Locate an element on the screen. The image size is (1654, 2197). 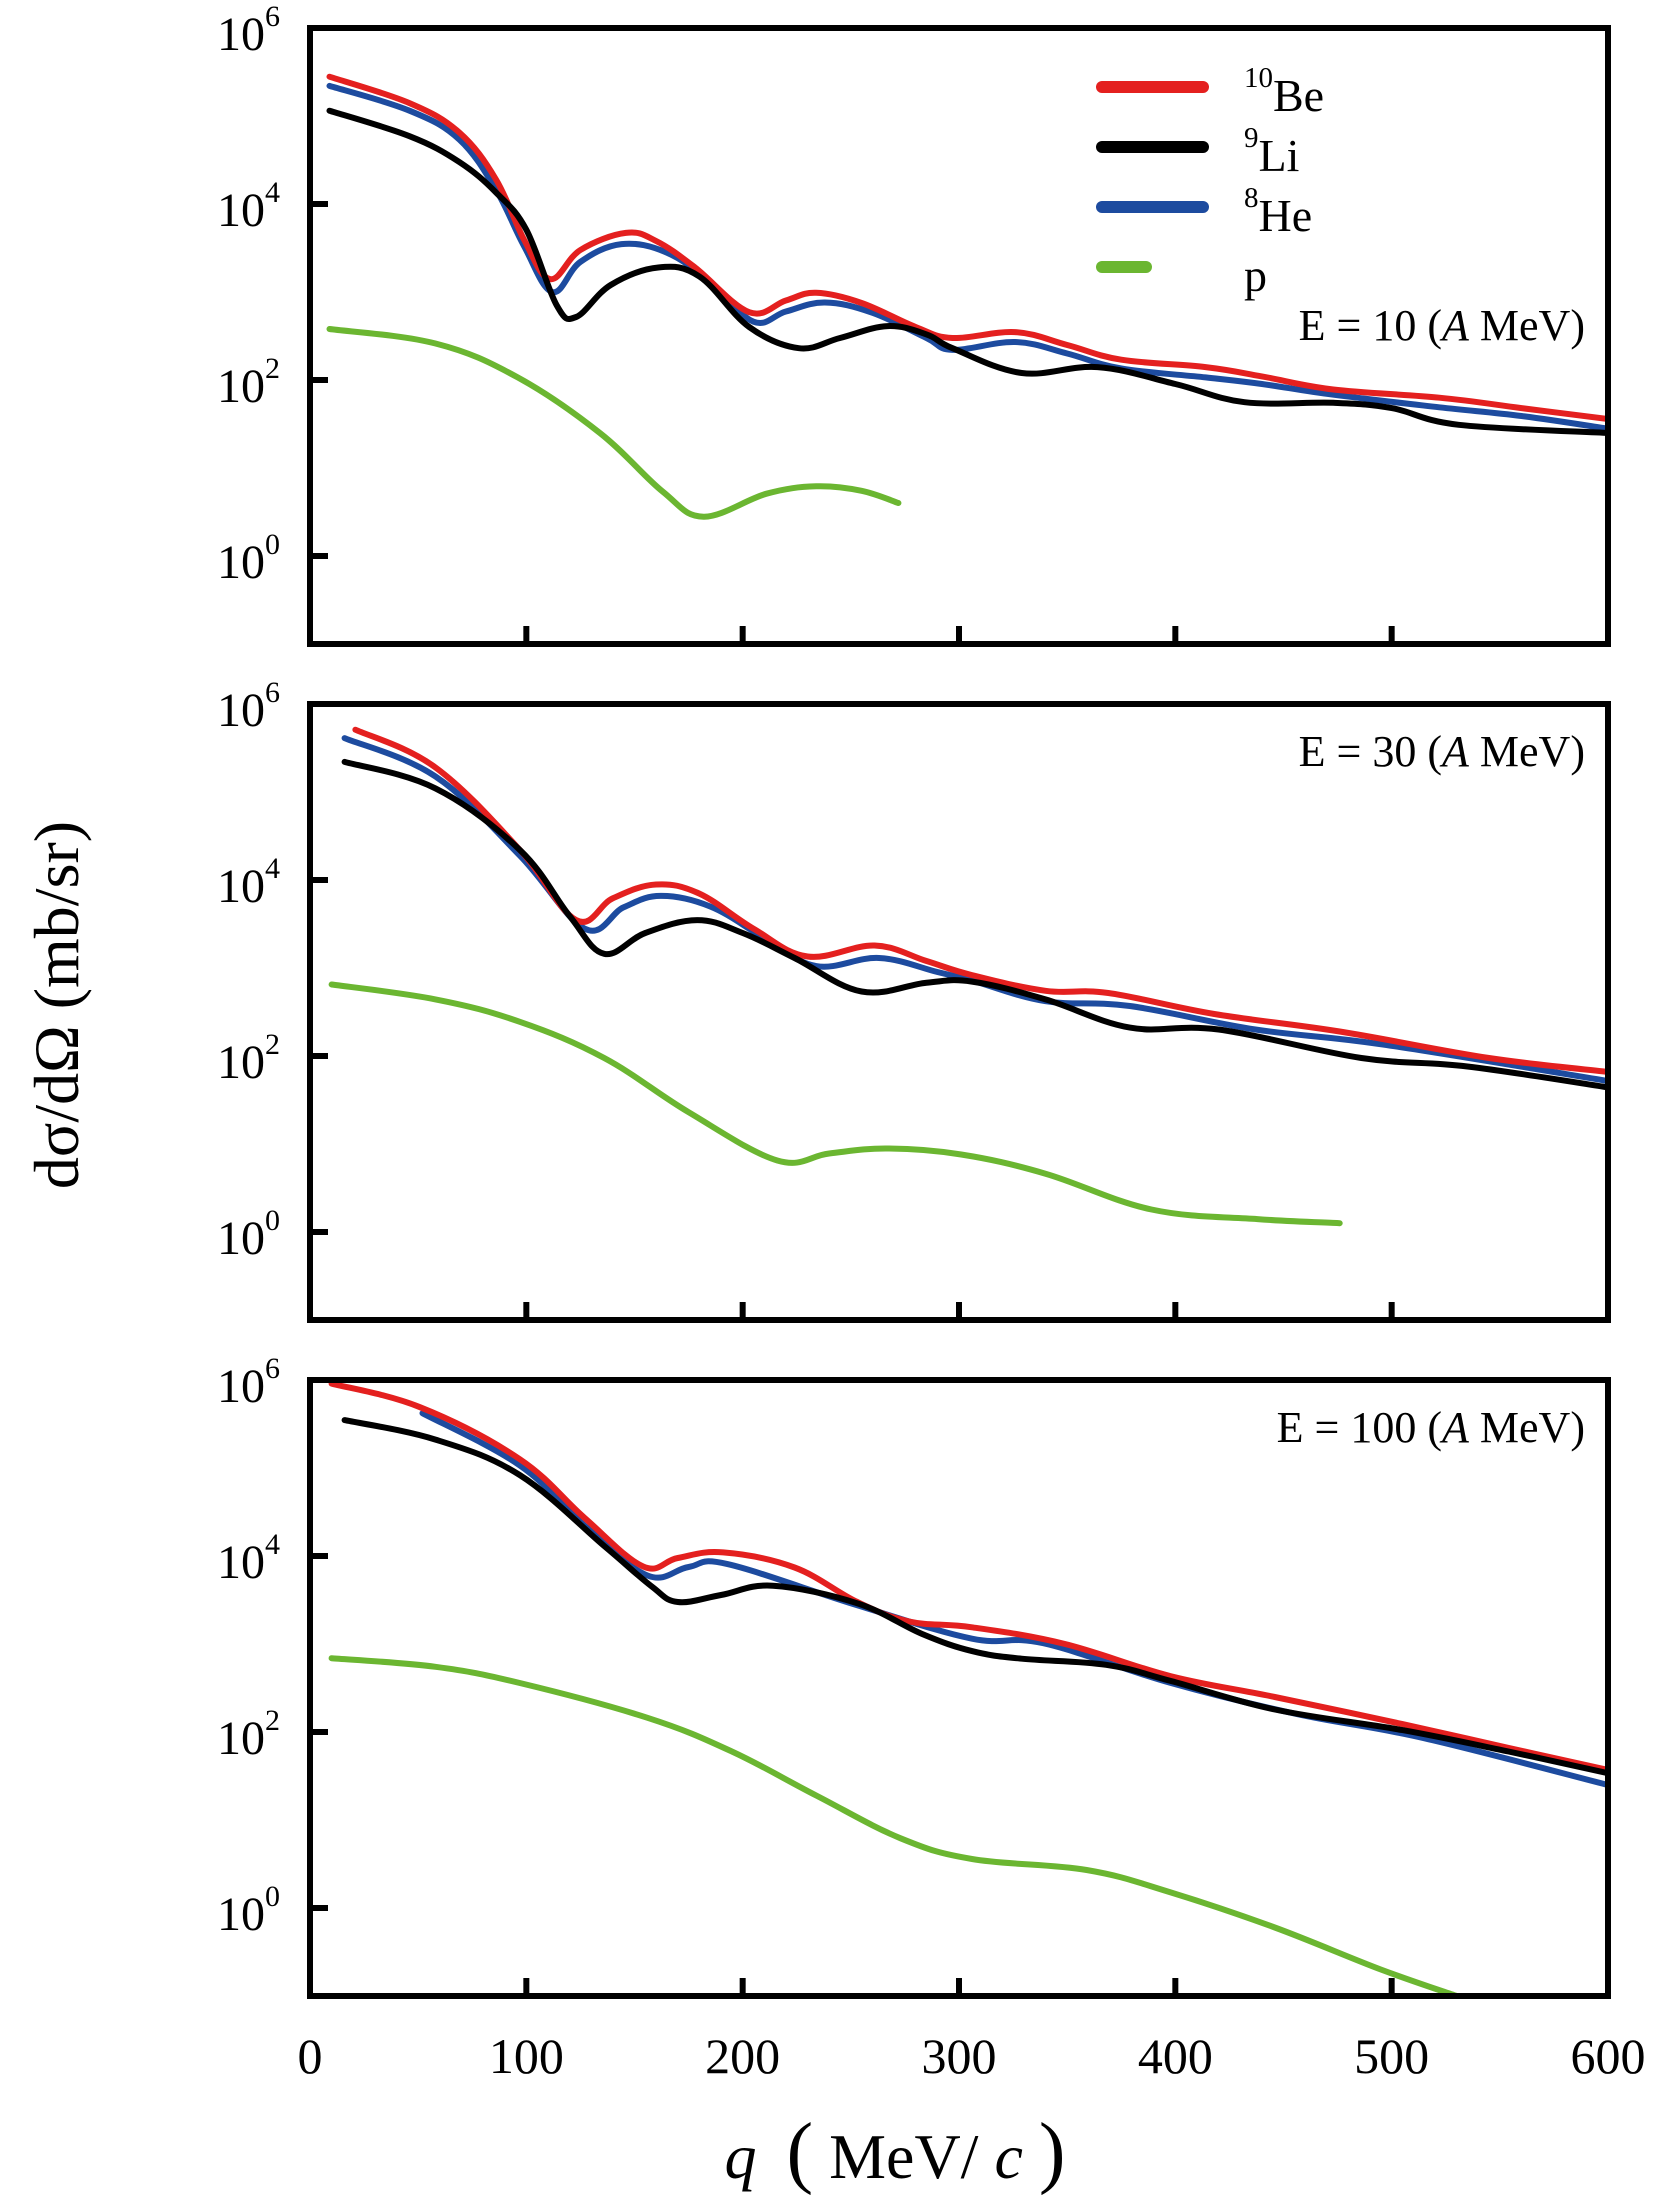
legend-label: 8He is located at coordinates (1278, 211).